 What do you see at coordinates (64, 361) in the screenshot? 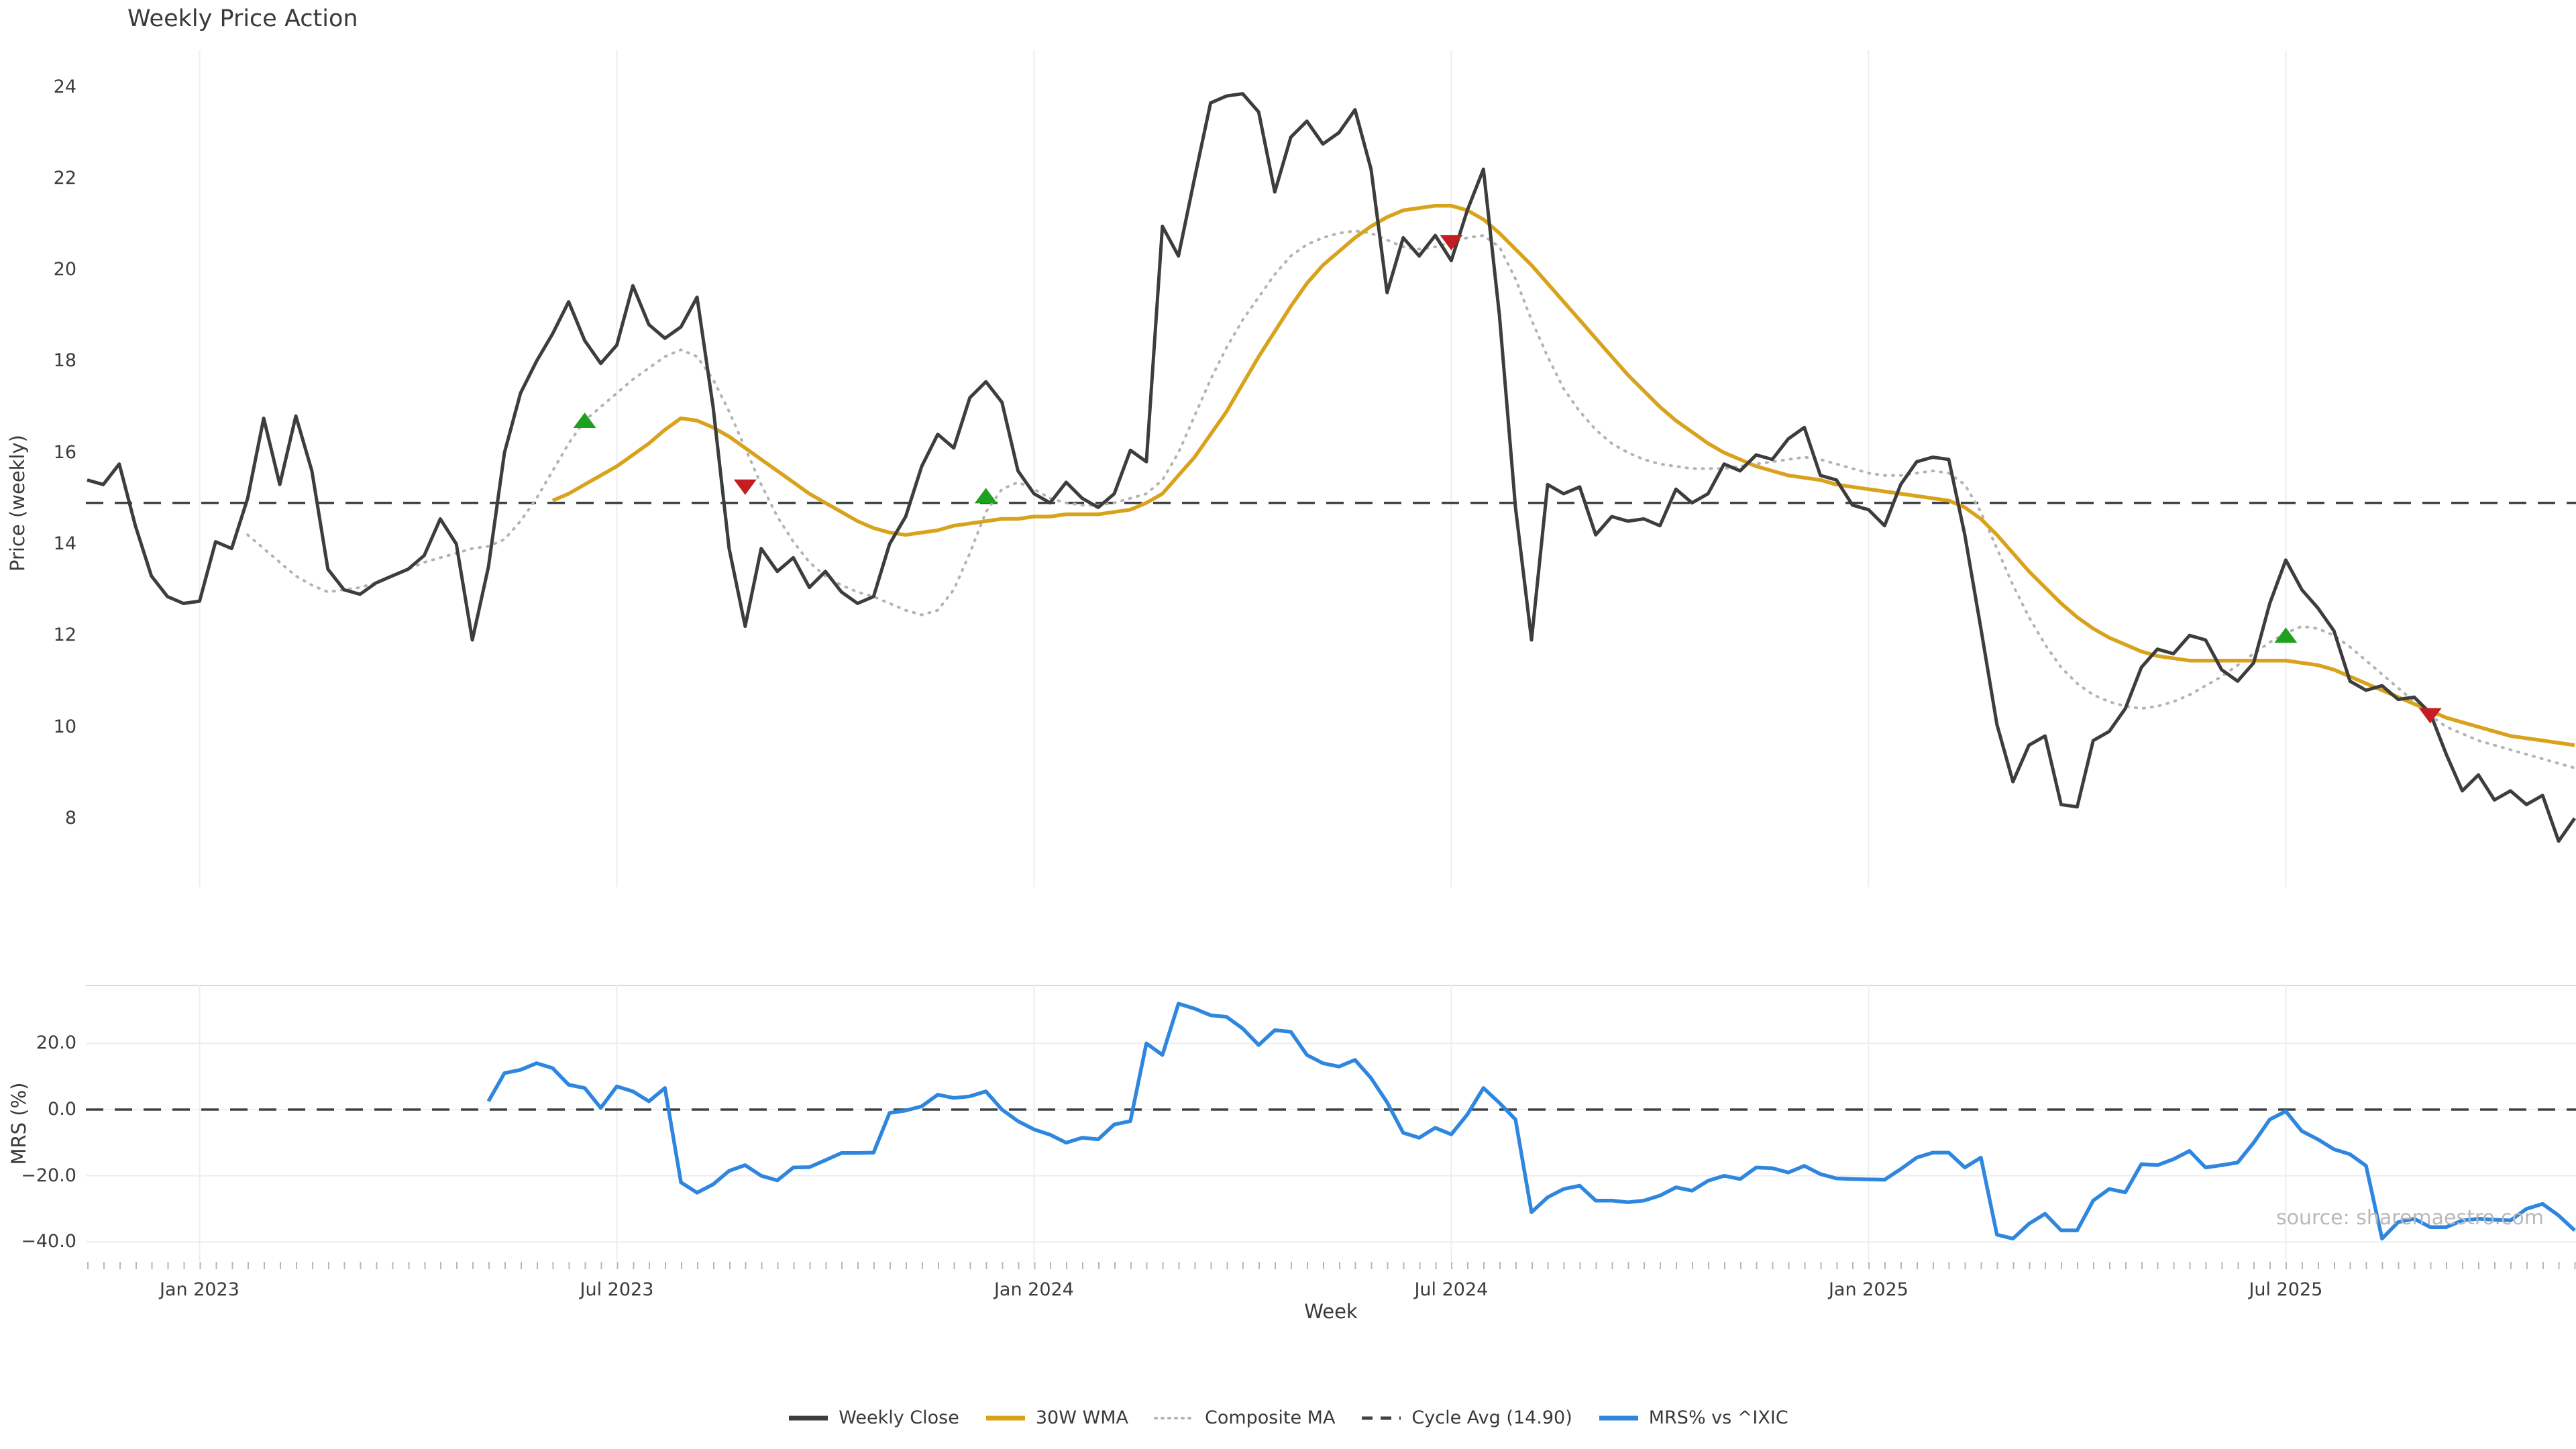
I see `price-ytick-label: 18` at bounding box center [64, 361].